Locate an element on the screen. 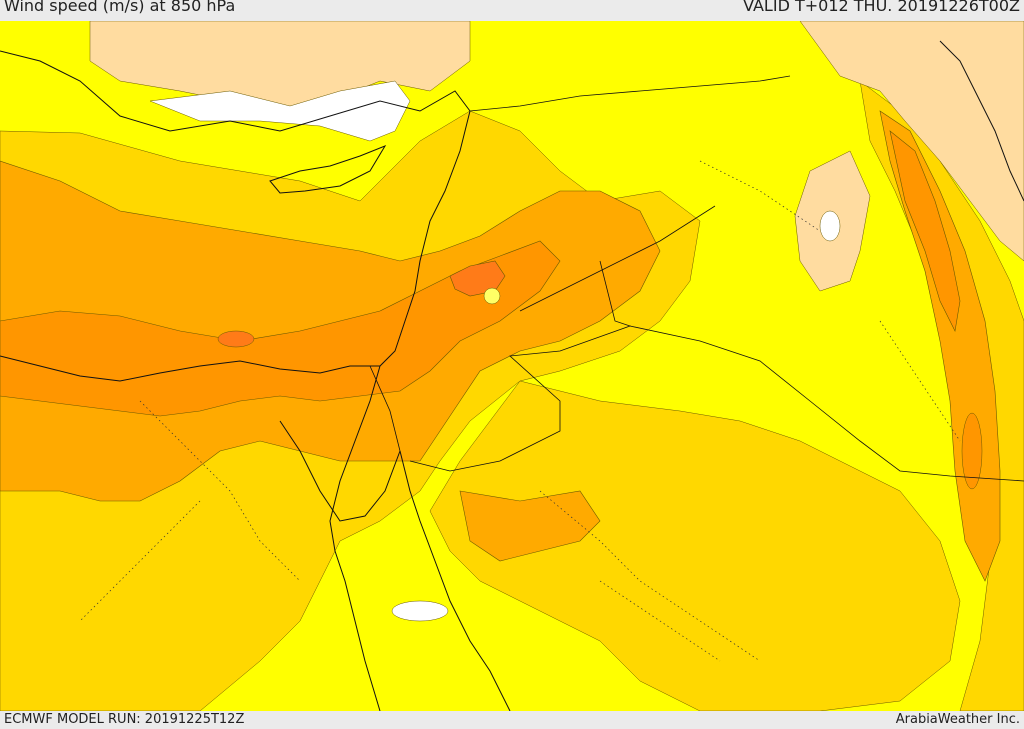 The height and width of the screenshot is (729, 1024). coastline-north-africa is located at coordinates (190, 368).